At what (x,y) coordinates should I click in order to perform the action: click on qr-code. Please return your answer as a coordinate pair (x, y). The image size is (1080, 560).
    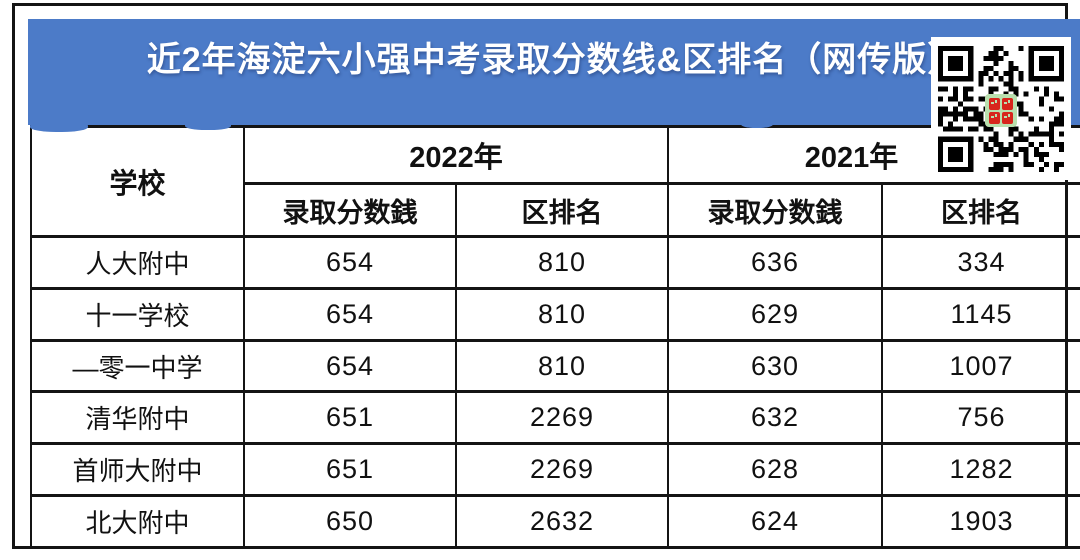
    Looking at the image, I should click on (1001, 108).